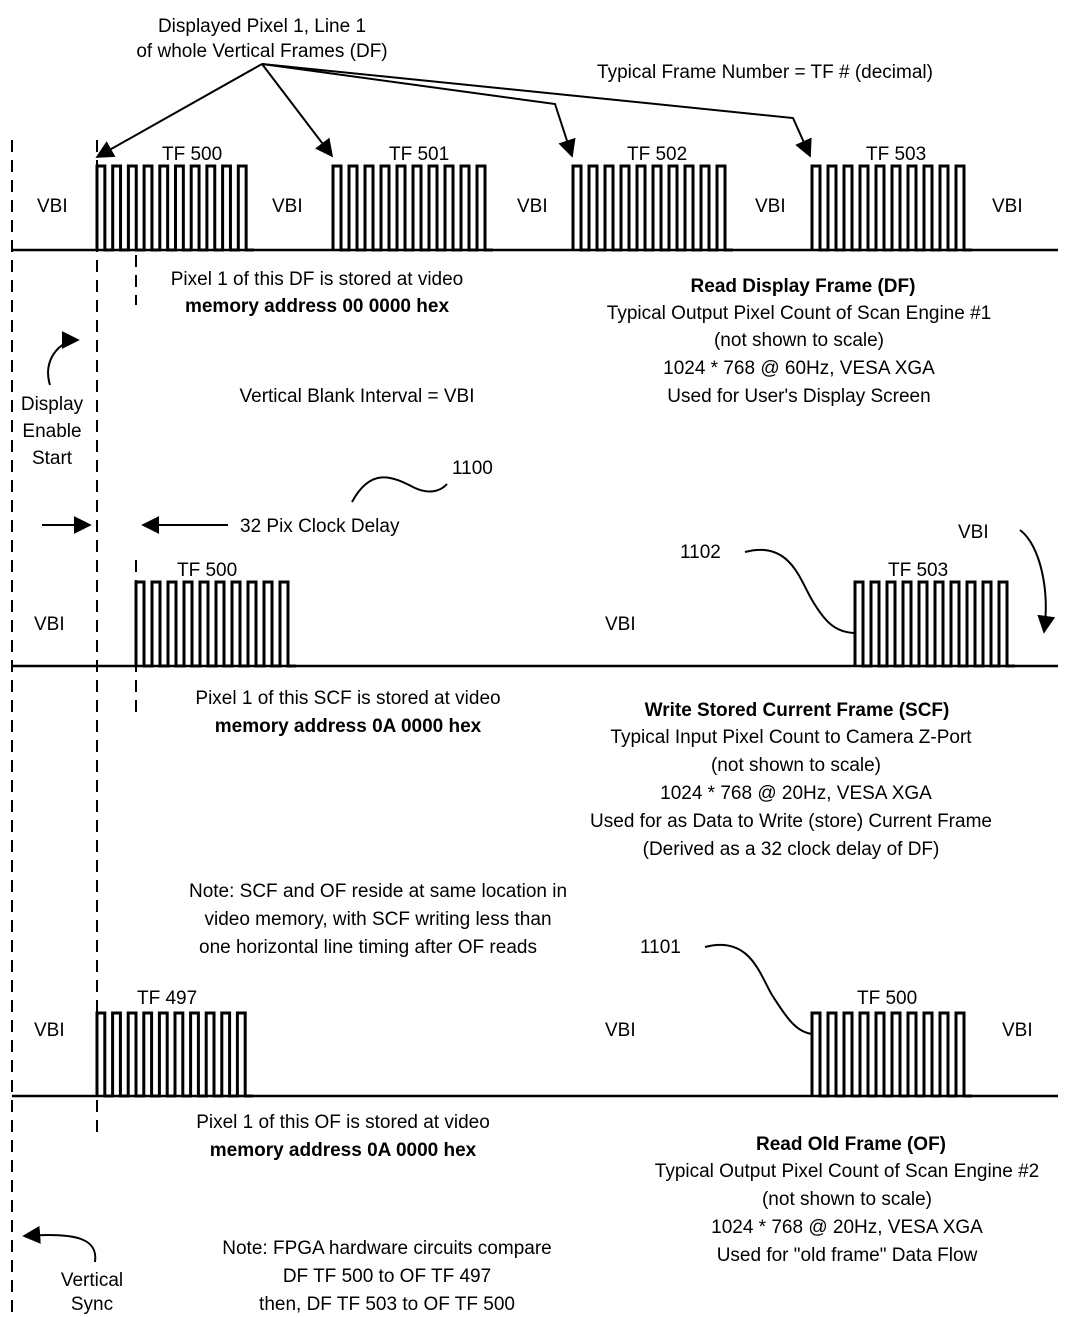 Image resolution: width=1079 pixels, height=1317 pixels. I want to click on df-description-line: Used for User's Display Screen, so click(798, 396).